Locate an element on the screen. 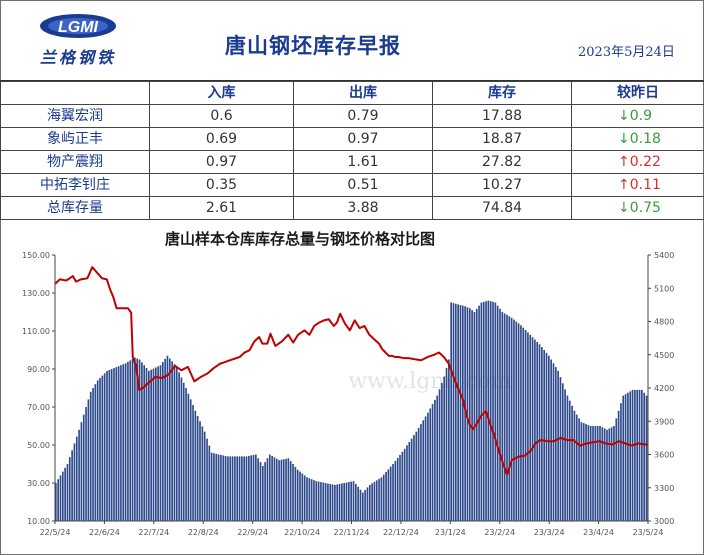 This screenshot has height=555, width=704. warehouse-name: 中拓李钊庄 is located at coordinates (75, 185).